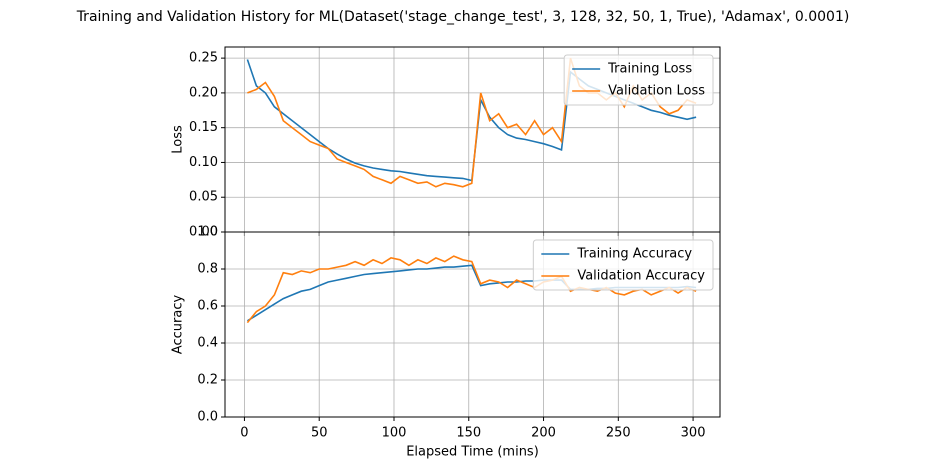 The height and width of the screenshot is (460, 927). I want to click on y-tick-label: 0.00, so click(203, 232).